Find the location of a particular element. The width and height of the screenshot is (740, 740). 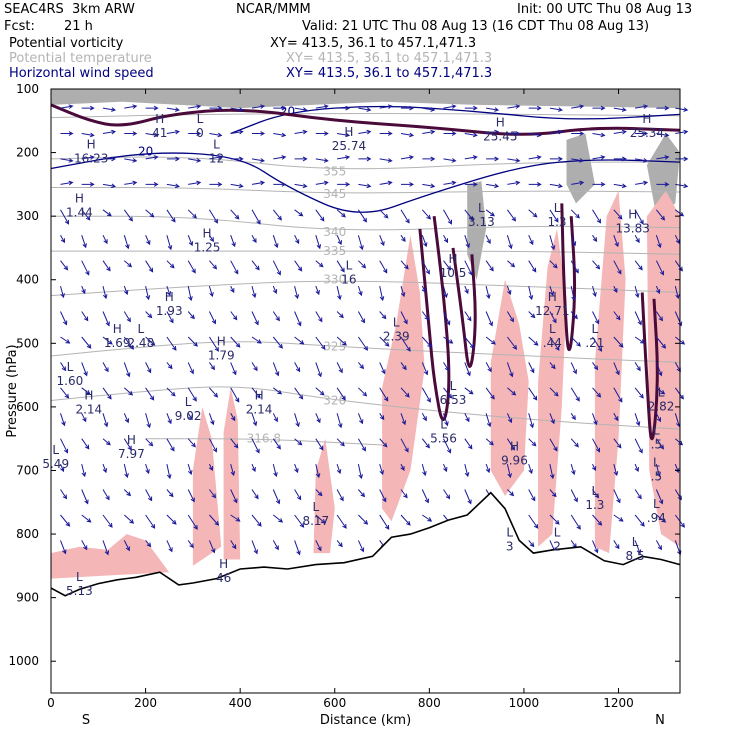

y-tick-label: 1000 is located at coordinates (23, 661).